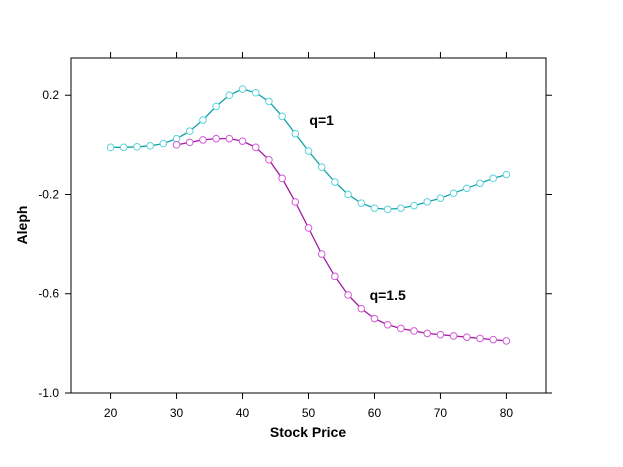  Describe the element at coordinates (48, 194) in the screenshot. I see `y-tick-label: -0.2` at that location.